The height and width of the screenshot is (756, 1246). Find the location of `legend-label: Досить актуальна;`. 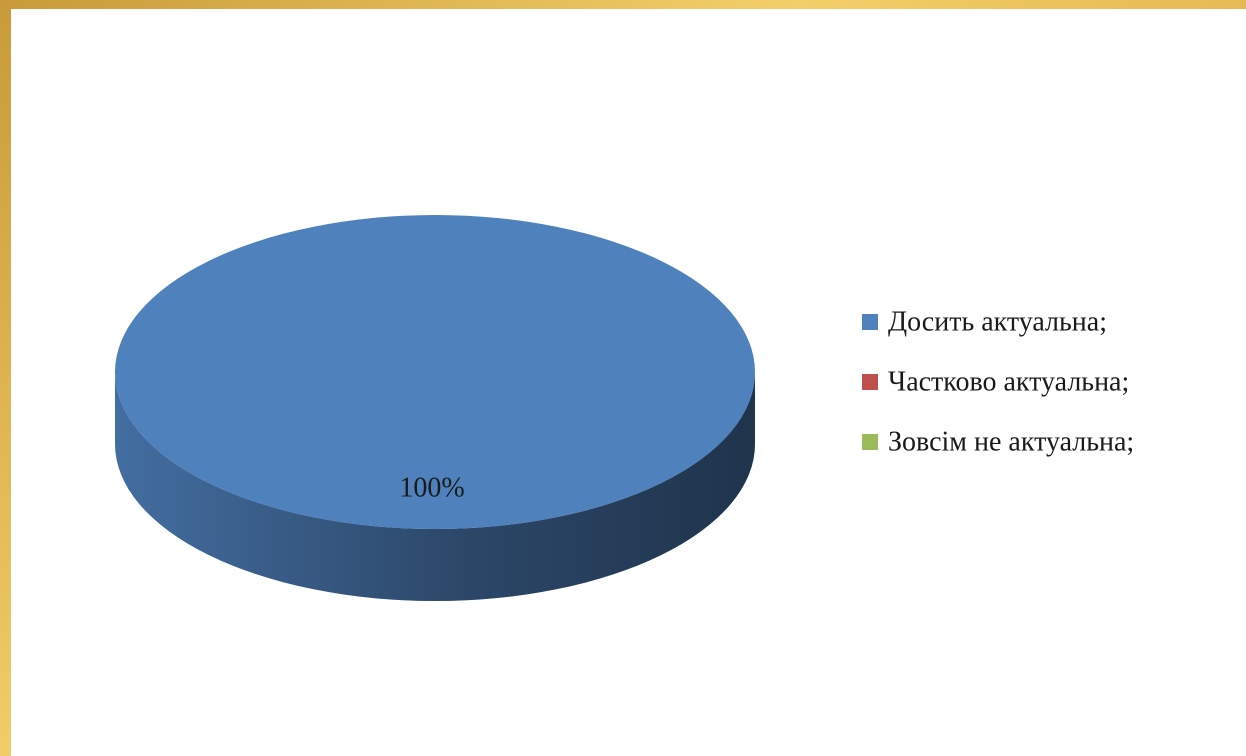

legend-label: Досить актуальна; is located at coordinates (997, 321).